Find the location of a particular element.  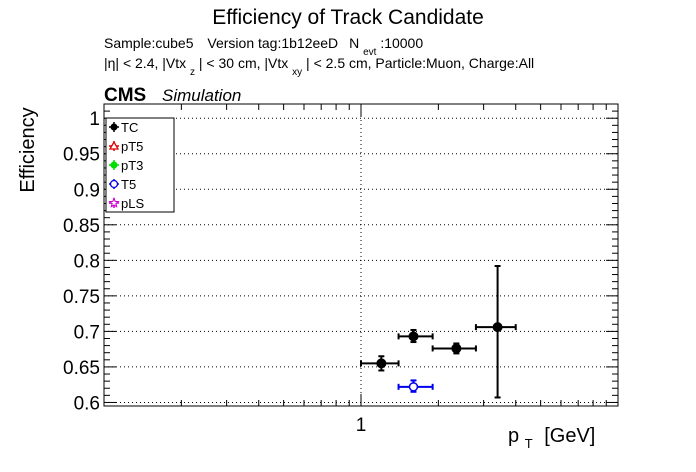

legend-entry: pT5 is located at coordinates (125, 146).